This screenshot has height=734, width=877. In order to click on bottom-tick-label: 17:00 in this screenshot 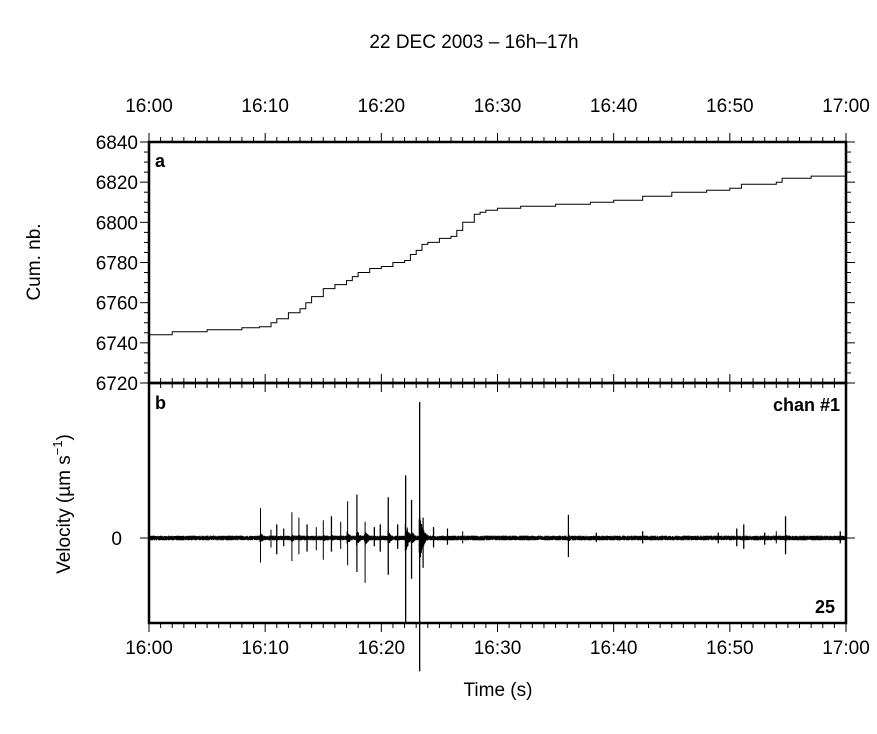, I will do `click(846, 648)`.